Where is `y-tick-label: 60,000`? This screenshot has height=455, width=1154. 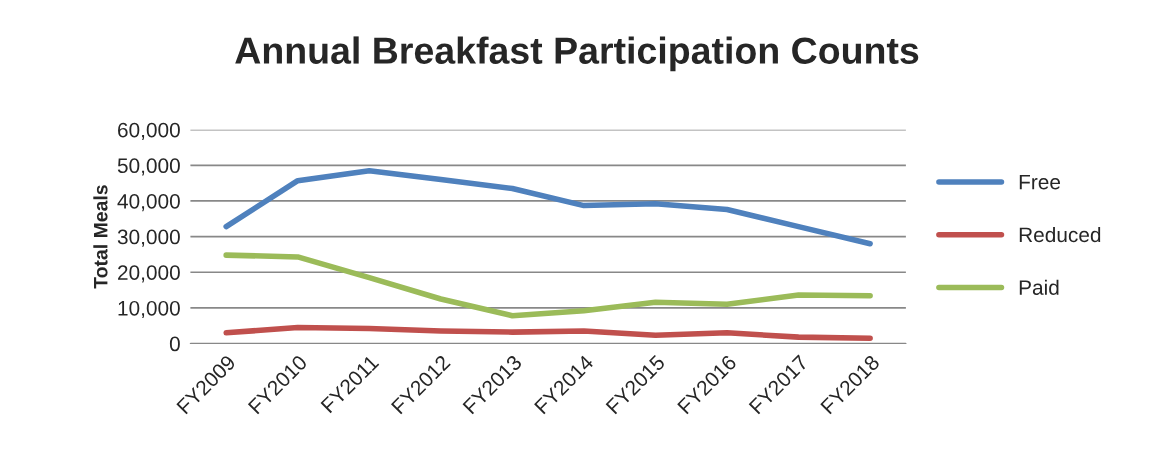
y-tick-label: 60,000 is located at coordinates (149, 131).